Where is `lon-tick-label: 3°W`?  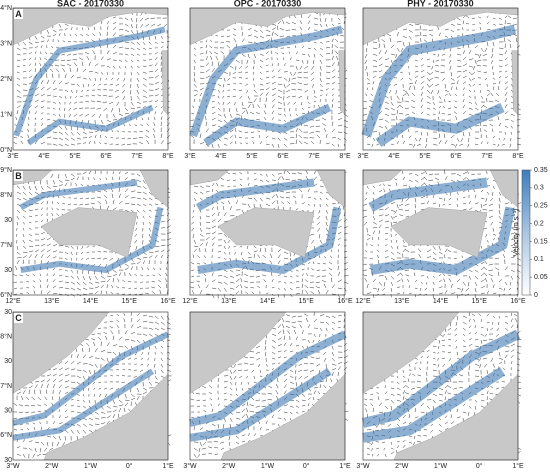 lon-tick-label: 3°W is located at coordinates (13, 466).